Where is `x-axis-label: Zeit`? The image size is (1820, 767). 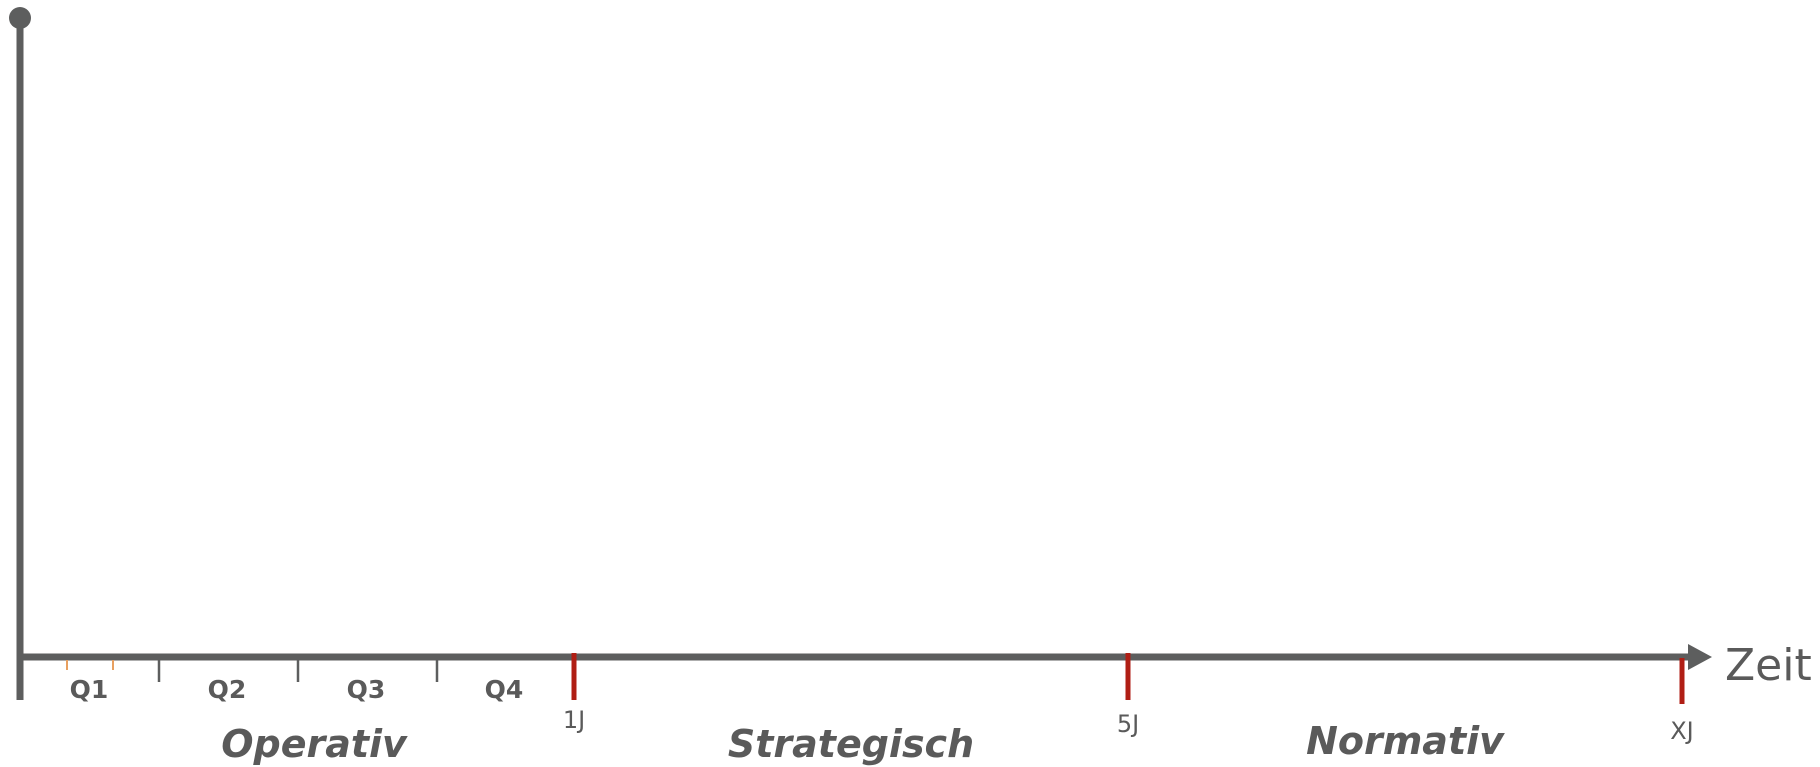 x-axis-label: Zeit is located at coordinates (1768, 665).